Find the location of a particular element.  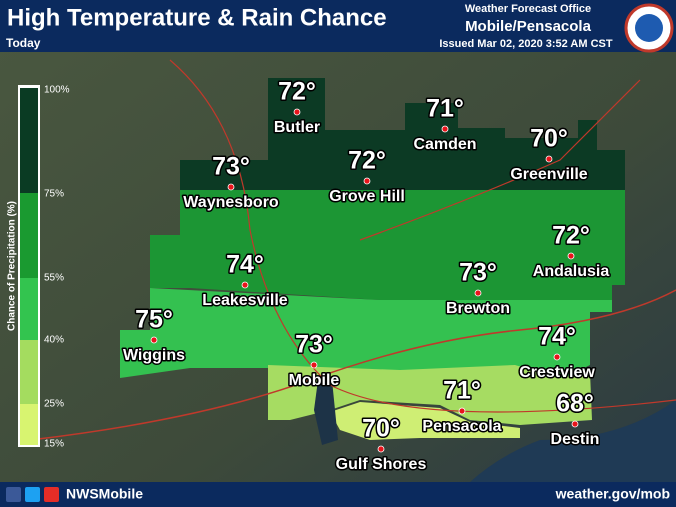

title: High Temperature & Rain Chance is located at coordinates (197, 17).